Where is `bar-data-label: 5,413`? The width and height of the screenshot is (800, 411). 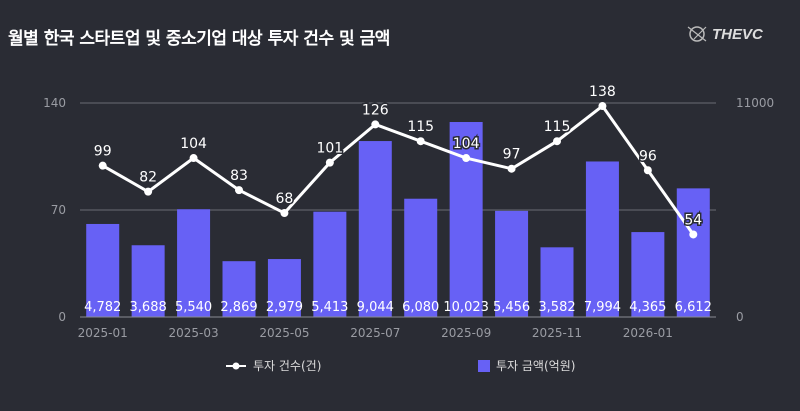 bar-data-label: 5,413 is located at coordinates (329, 307).